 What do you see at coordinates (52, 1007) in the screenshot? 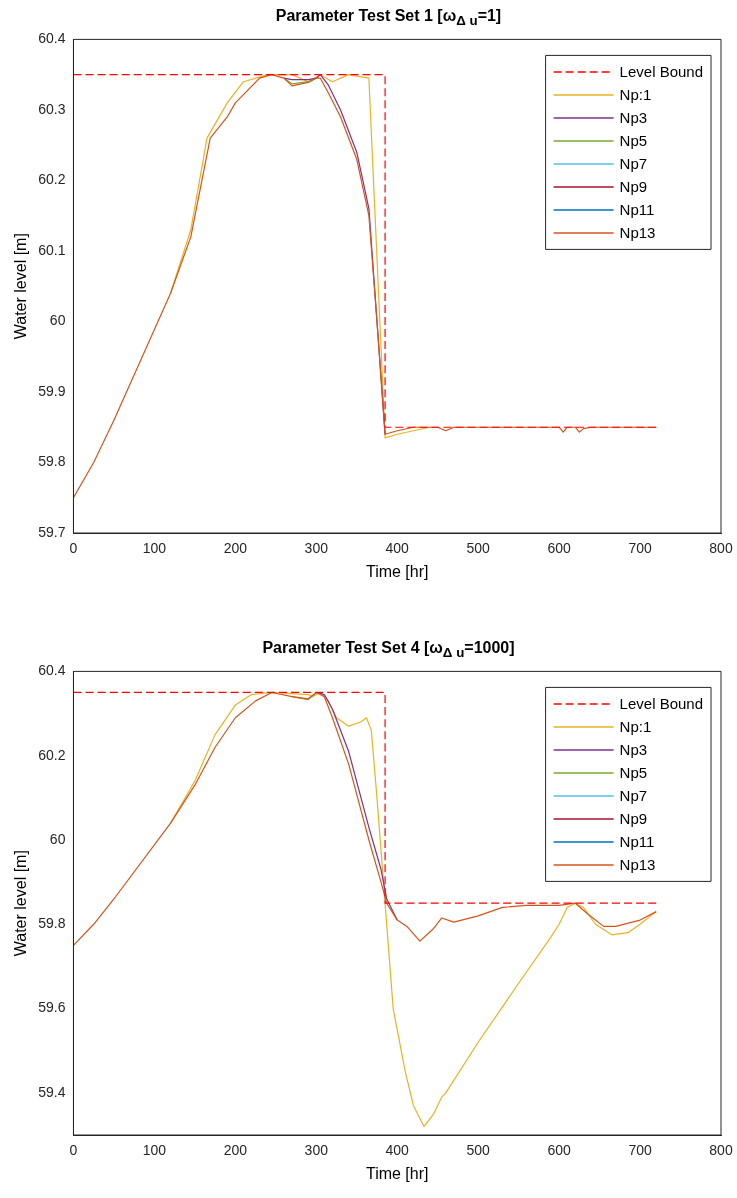
I see `y-tick-label: 59.6` at bounding box center [52, 1007].